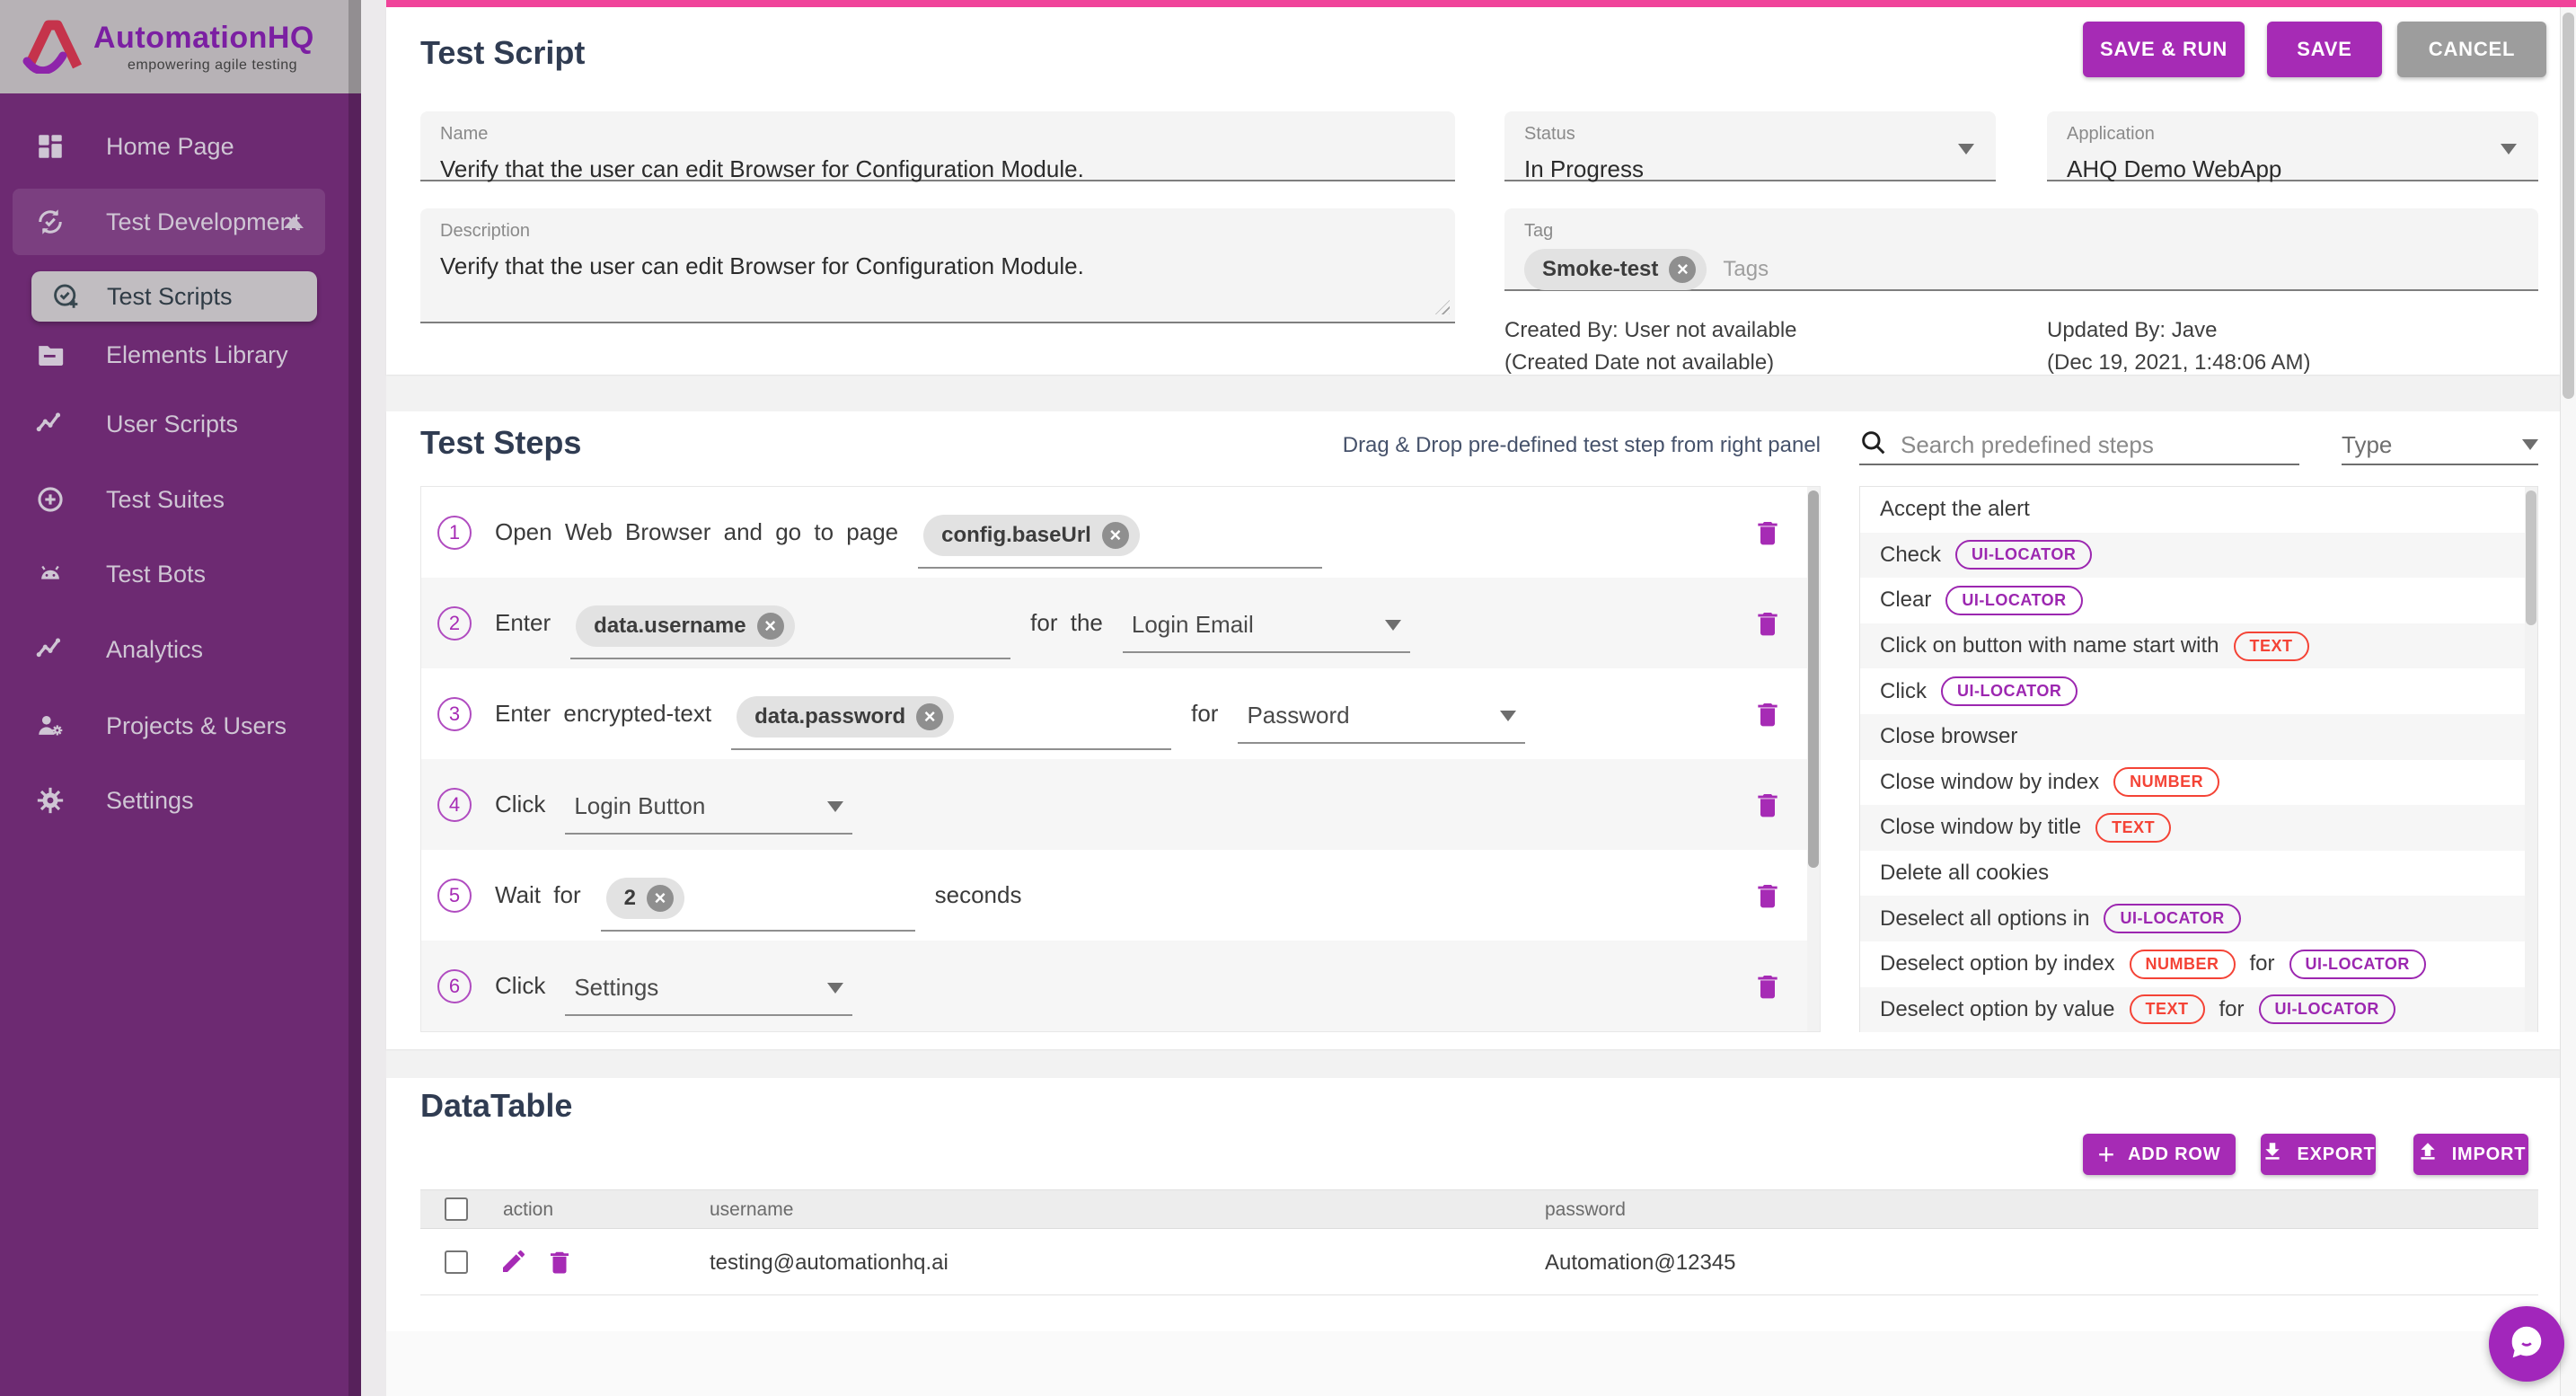  What do you see at coordinates (2027, 444) in the screenshot?
I see `search-placeholder: Search predefined steps` at bounding box center [2027, 444].